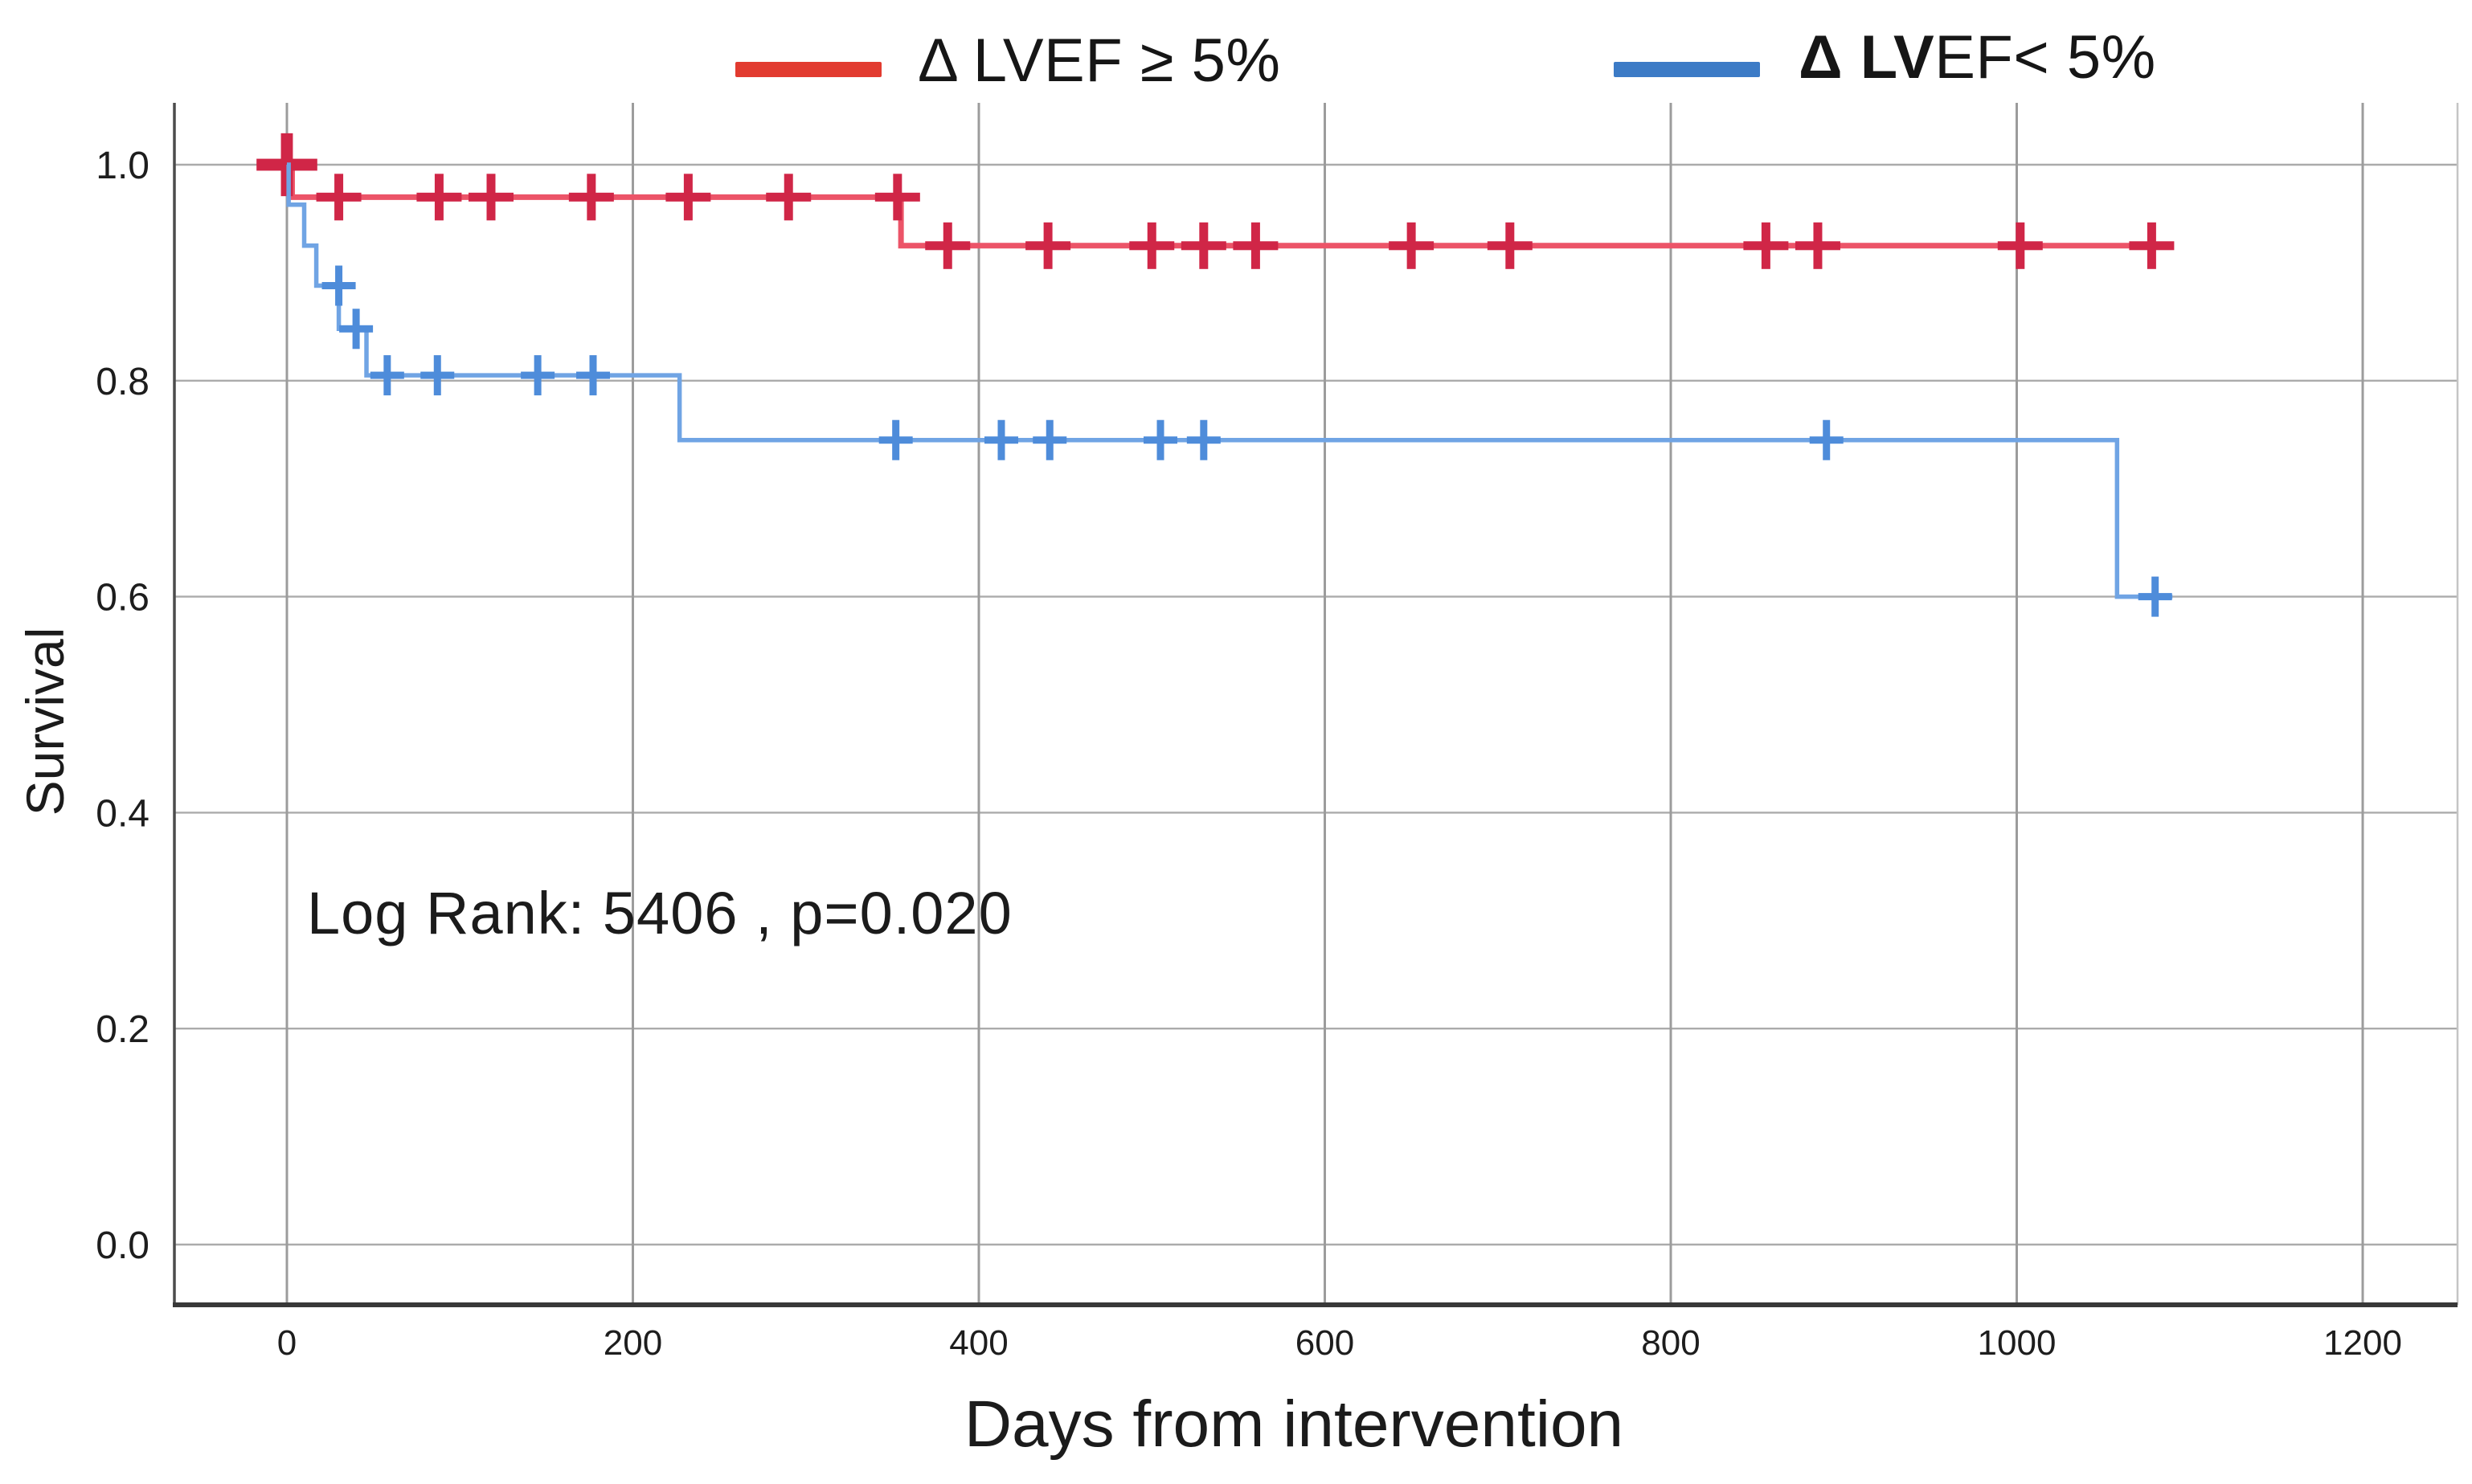  Describe the element at coordinates (979, 1343) in the screenshot. I see `x-tick-label: 400` at that location.